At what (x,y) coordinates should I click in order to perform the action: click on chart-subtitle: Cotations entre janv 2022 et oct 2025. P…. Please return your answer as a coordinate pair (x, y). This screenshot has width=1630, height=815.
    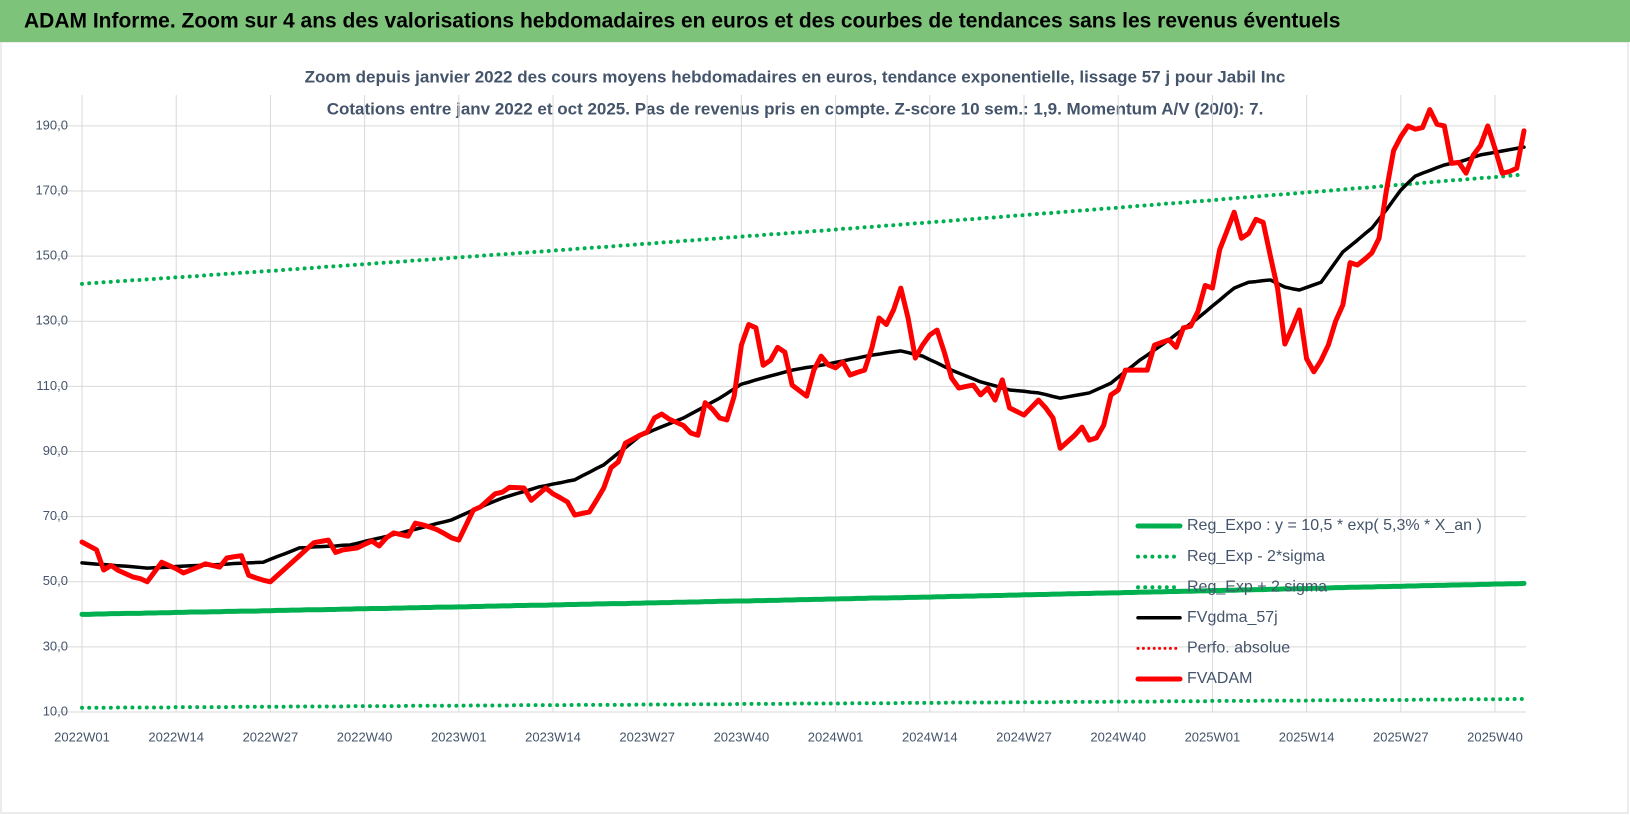
    Looking at the image, I should click on (795, 108).